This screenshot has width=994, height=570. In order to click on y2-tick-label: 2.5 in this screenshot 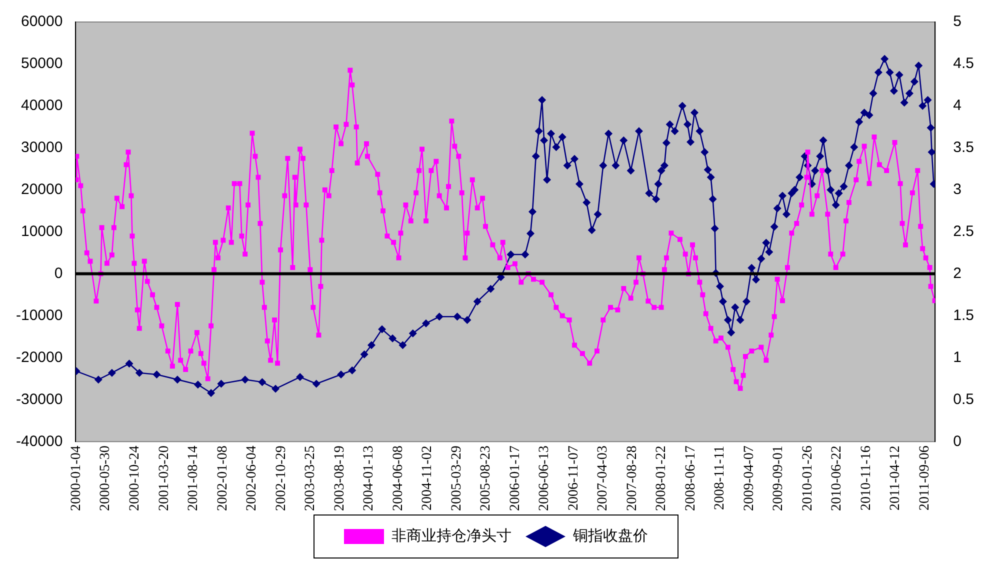, I will do `click(963, 231)`.